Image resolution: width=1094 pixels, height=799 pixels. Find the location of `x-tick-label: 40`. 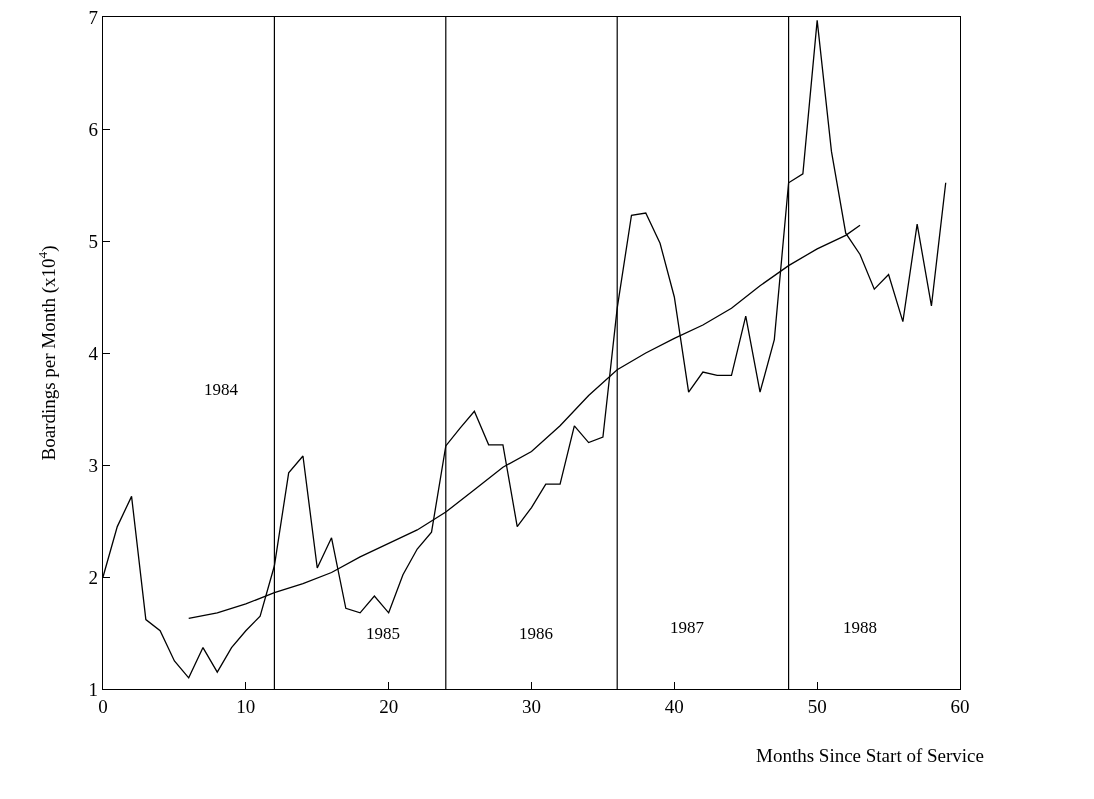

x-tick-label: 40 is located at coordinates (674, 706).